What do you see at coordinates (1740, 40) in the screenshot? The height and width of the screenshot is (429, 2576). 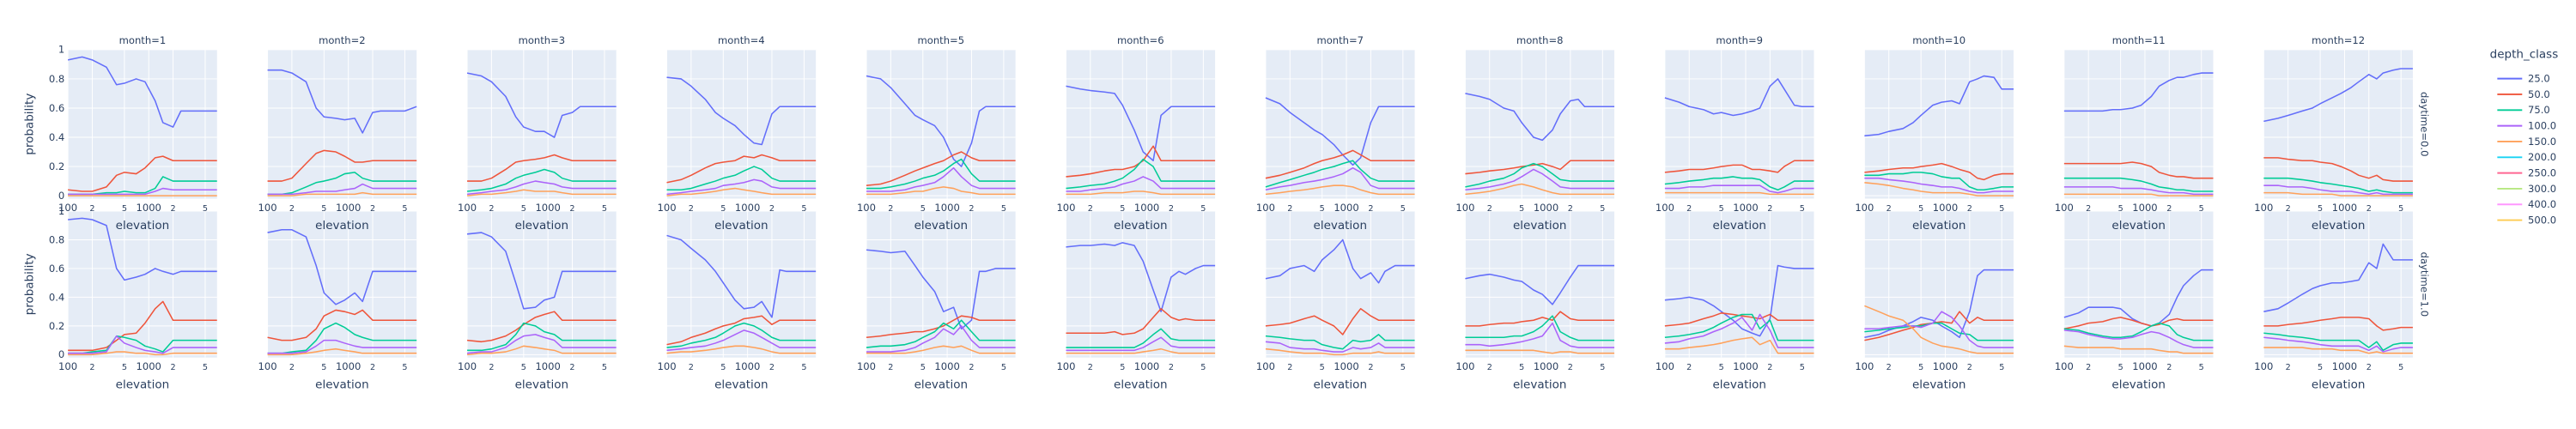 I see `facet-col-title: month=9` at bounding box center [1740, 40].